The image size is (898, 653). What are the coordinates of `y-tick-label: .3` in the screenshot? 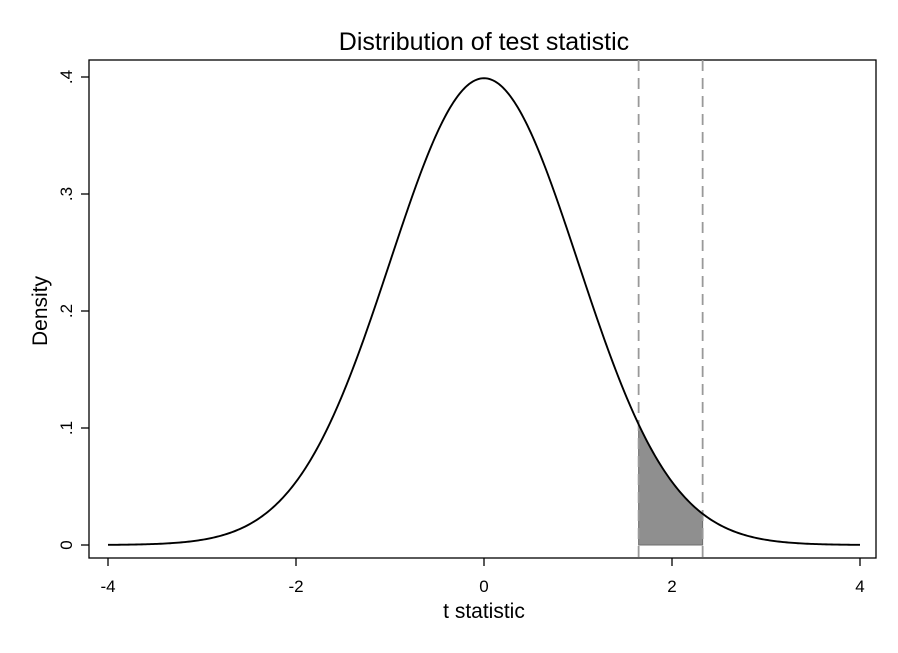 It's located at (66, 194).